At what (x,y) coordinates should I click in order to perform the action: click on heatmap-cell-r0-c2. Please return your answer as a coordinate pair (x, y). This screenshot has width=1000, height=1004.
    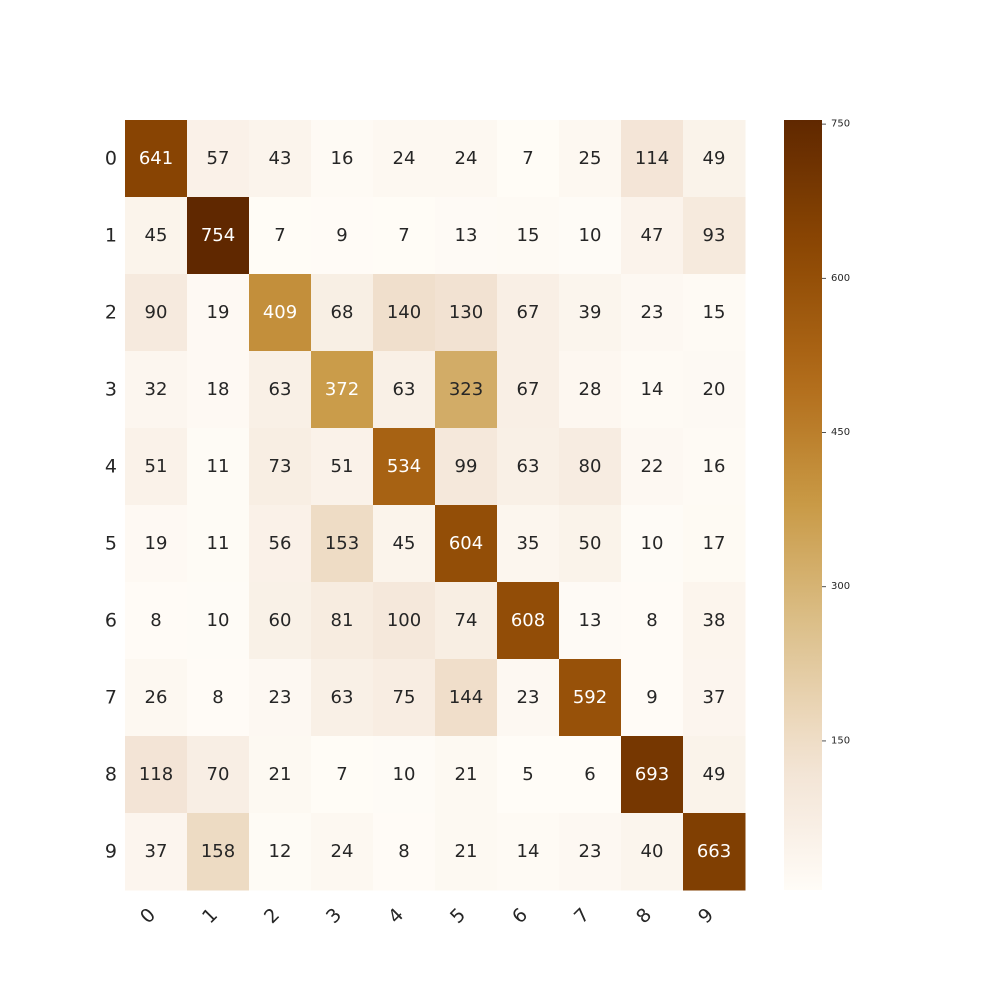
    Looking at the image, I should click on (280, 159).